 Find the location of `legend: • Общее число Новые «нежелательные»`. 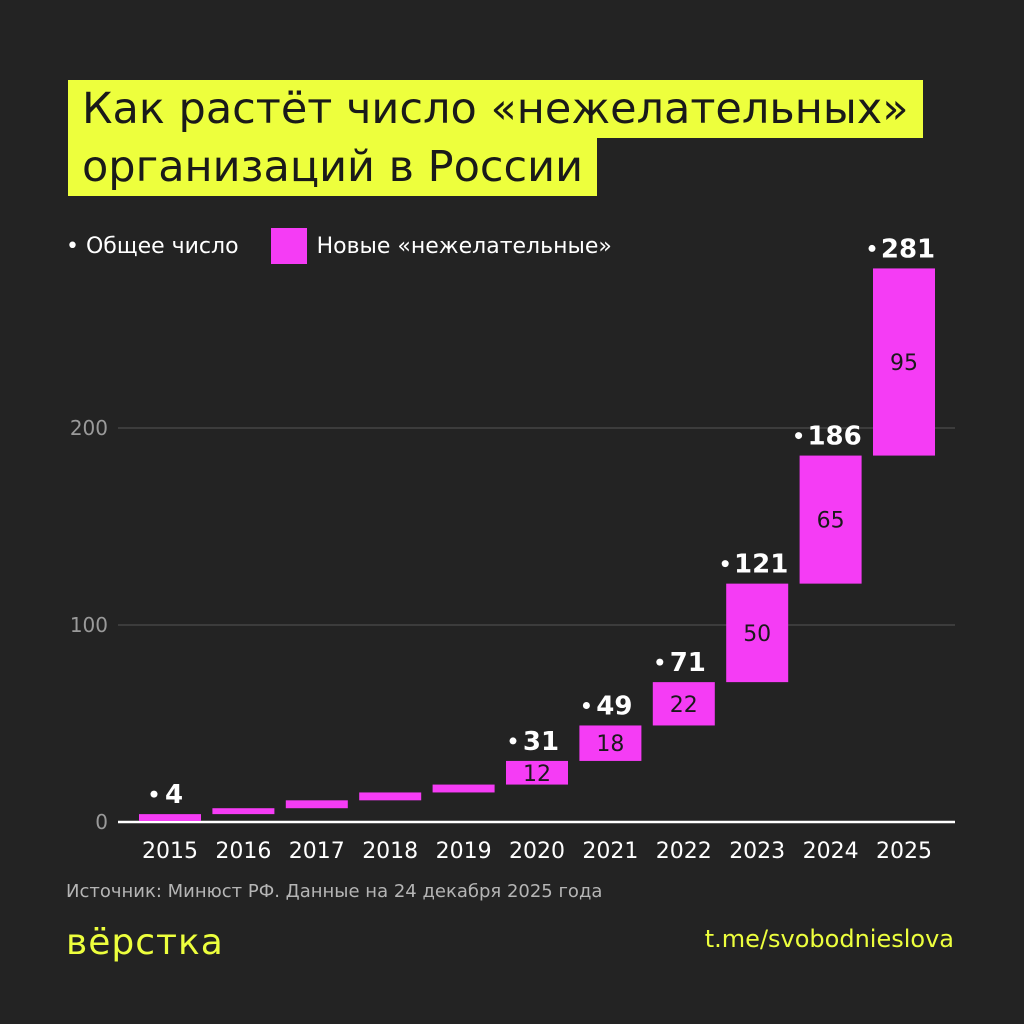

legend: • Общее число Новые «нежелательные» is located at coordinates (339, 246).